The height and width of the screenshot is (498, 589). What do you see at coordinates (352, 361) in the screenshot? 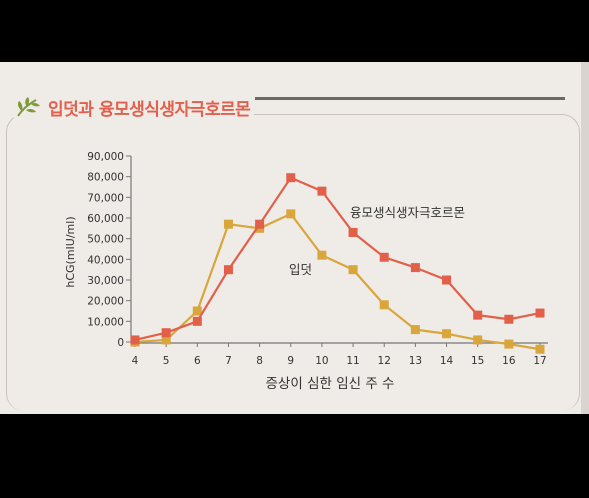
I see `x-tick-label: 11` at bounding box center [352, 361].